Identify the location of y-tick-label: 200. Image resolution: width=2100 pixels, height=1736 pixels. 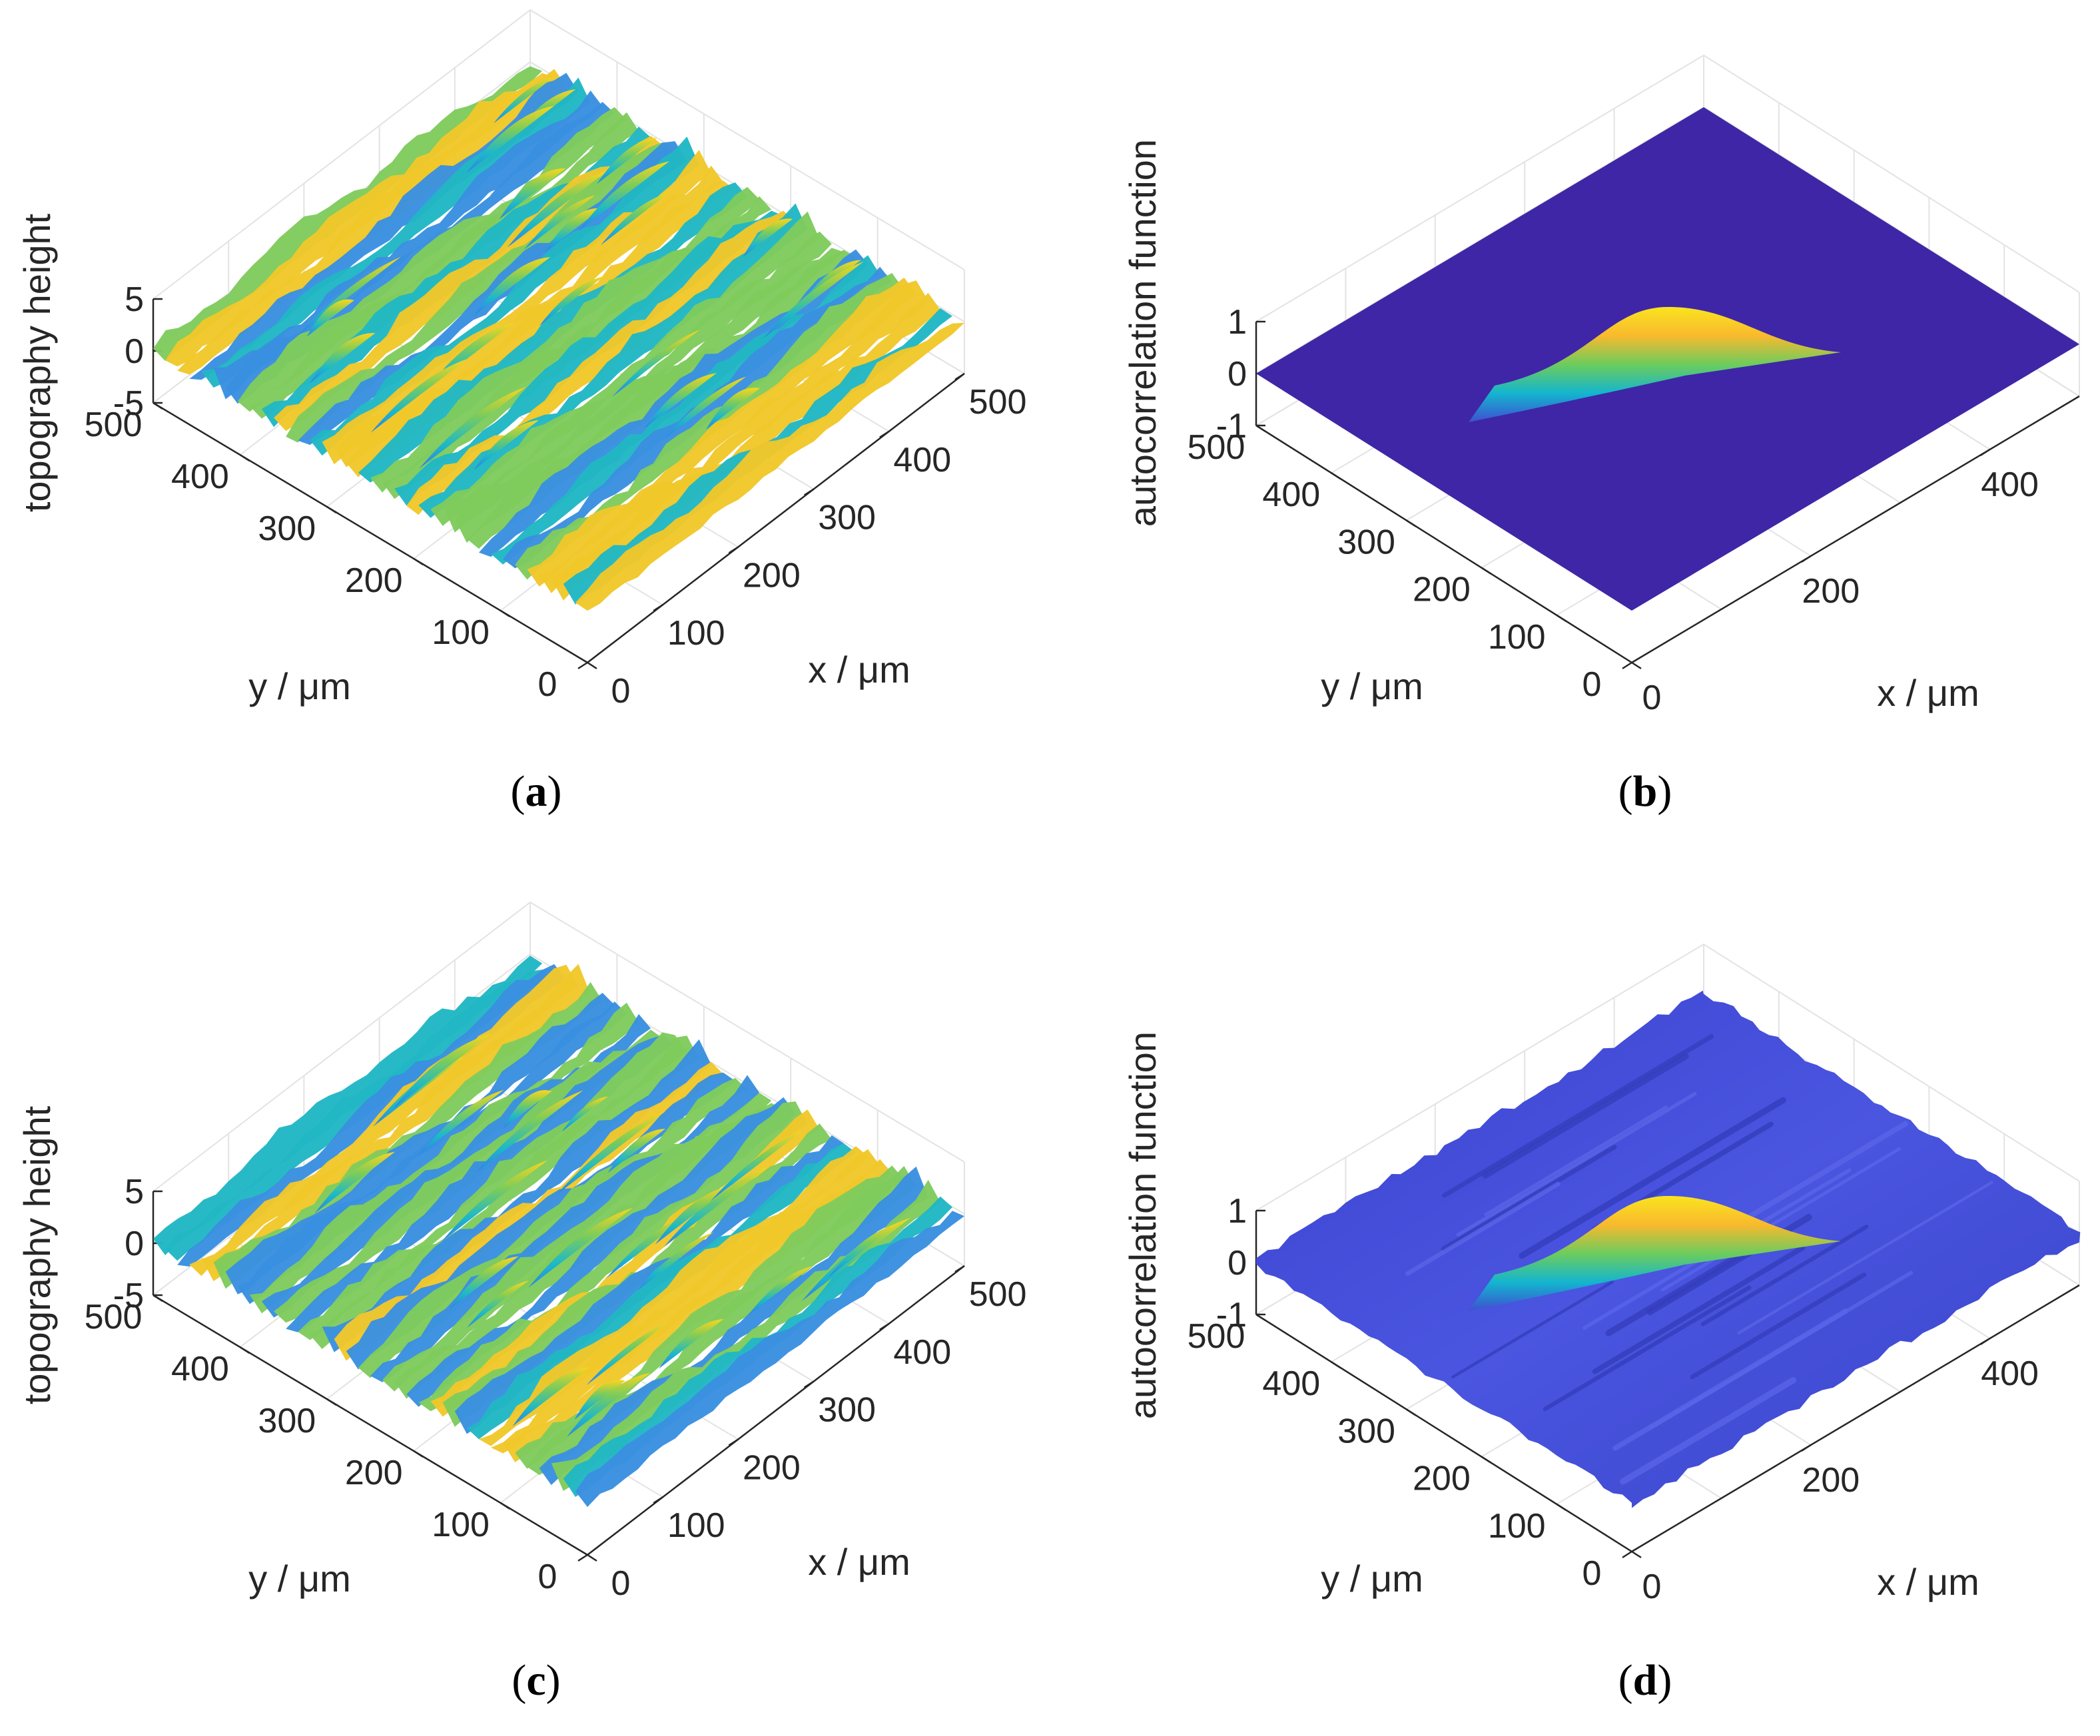
(1442, 1479).